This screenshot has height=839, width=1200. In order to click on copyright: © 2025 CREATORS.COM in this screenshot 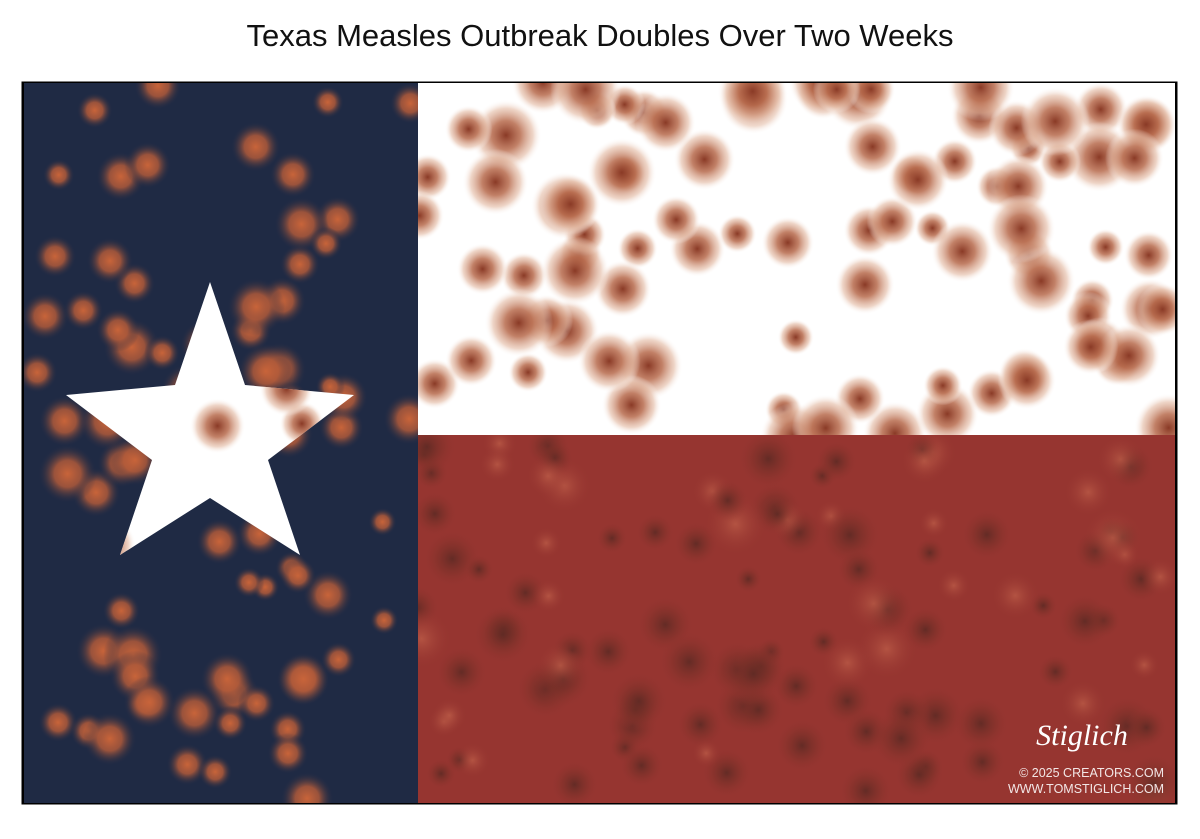, I will do `click(1091, 773)`.